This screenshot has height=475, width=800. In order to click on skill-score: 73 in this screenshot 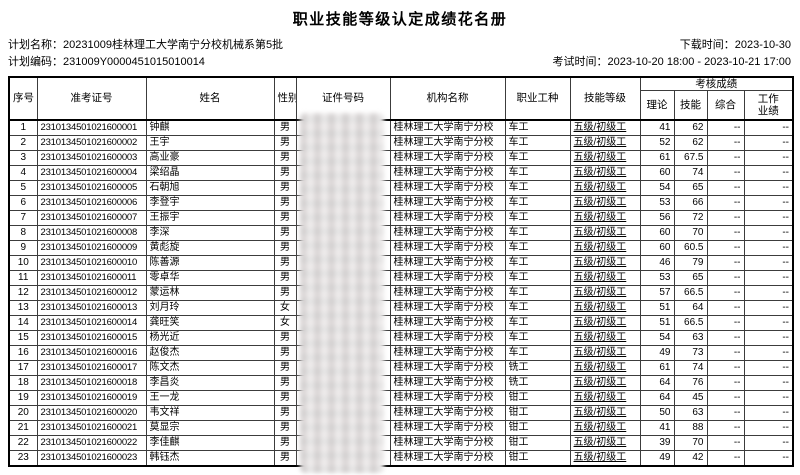, I will do `click(690, 352)`.